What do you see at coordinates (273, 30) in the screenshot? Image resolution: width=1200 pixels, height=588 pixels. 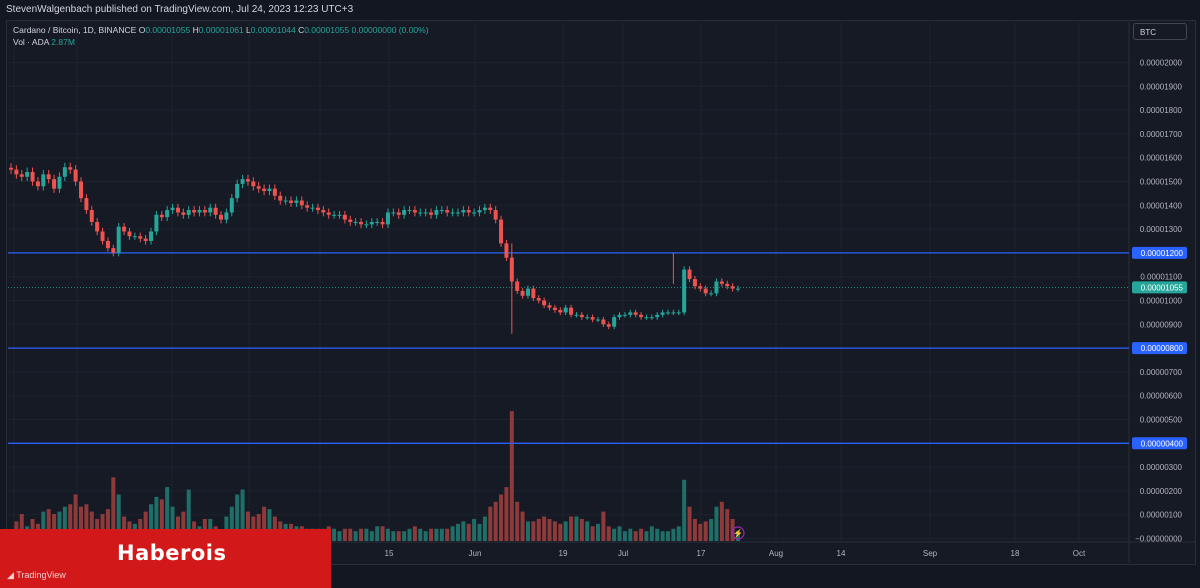 I see `legend-low: 0.00001044` at bounding box center [273, 30].